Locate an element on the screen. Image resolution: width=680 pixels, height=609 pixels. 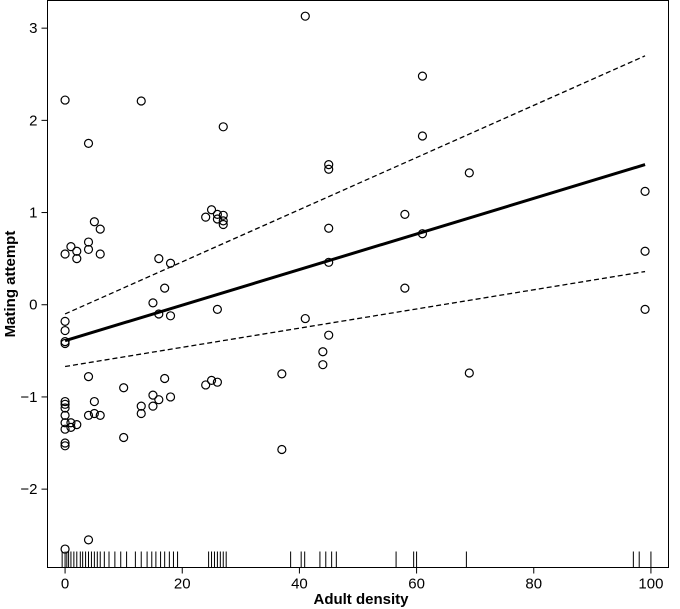
y-tick-label: −2 is located at coordinates (28, 489).